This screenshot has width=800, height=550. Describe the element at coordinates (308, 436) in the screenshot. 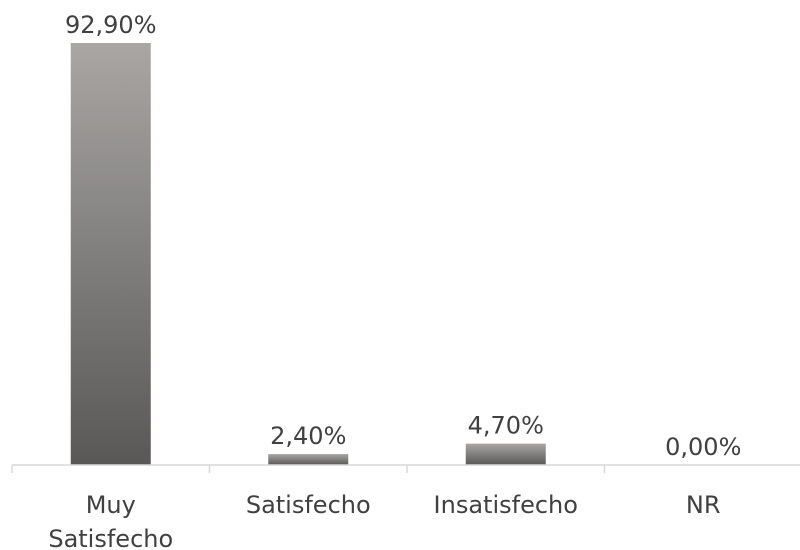

I see `data-label: 2,40%` at that location.